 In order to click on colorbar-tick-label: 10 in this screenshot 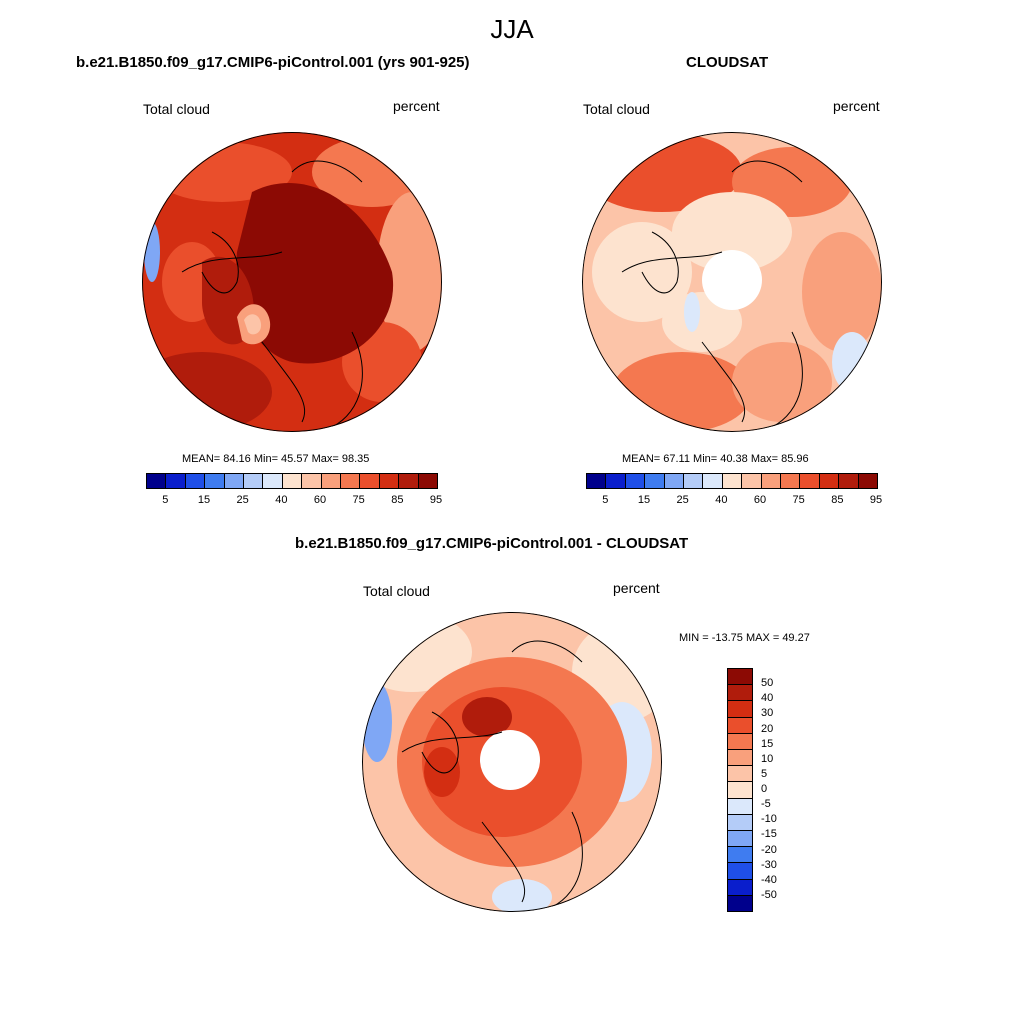, I will do `click(767, 758)`.